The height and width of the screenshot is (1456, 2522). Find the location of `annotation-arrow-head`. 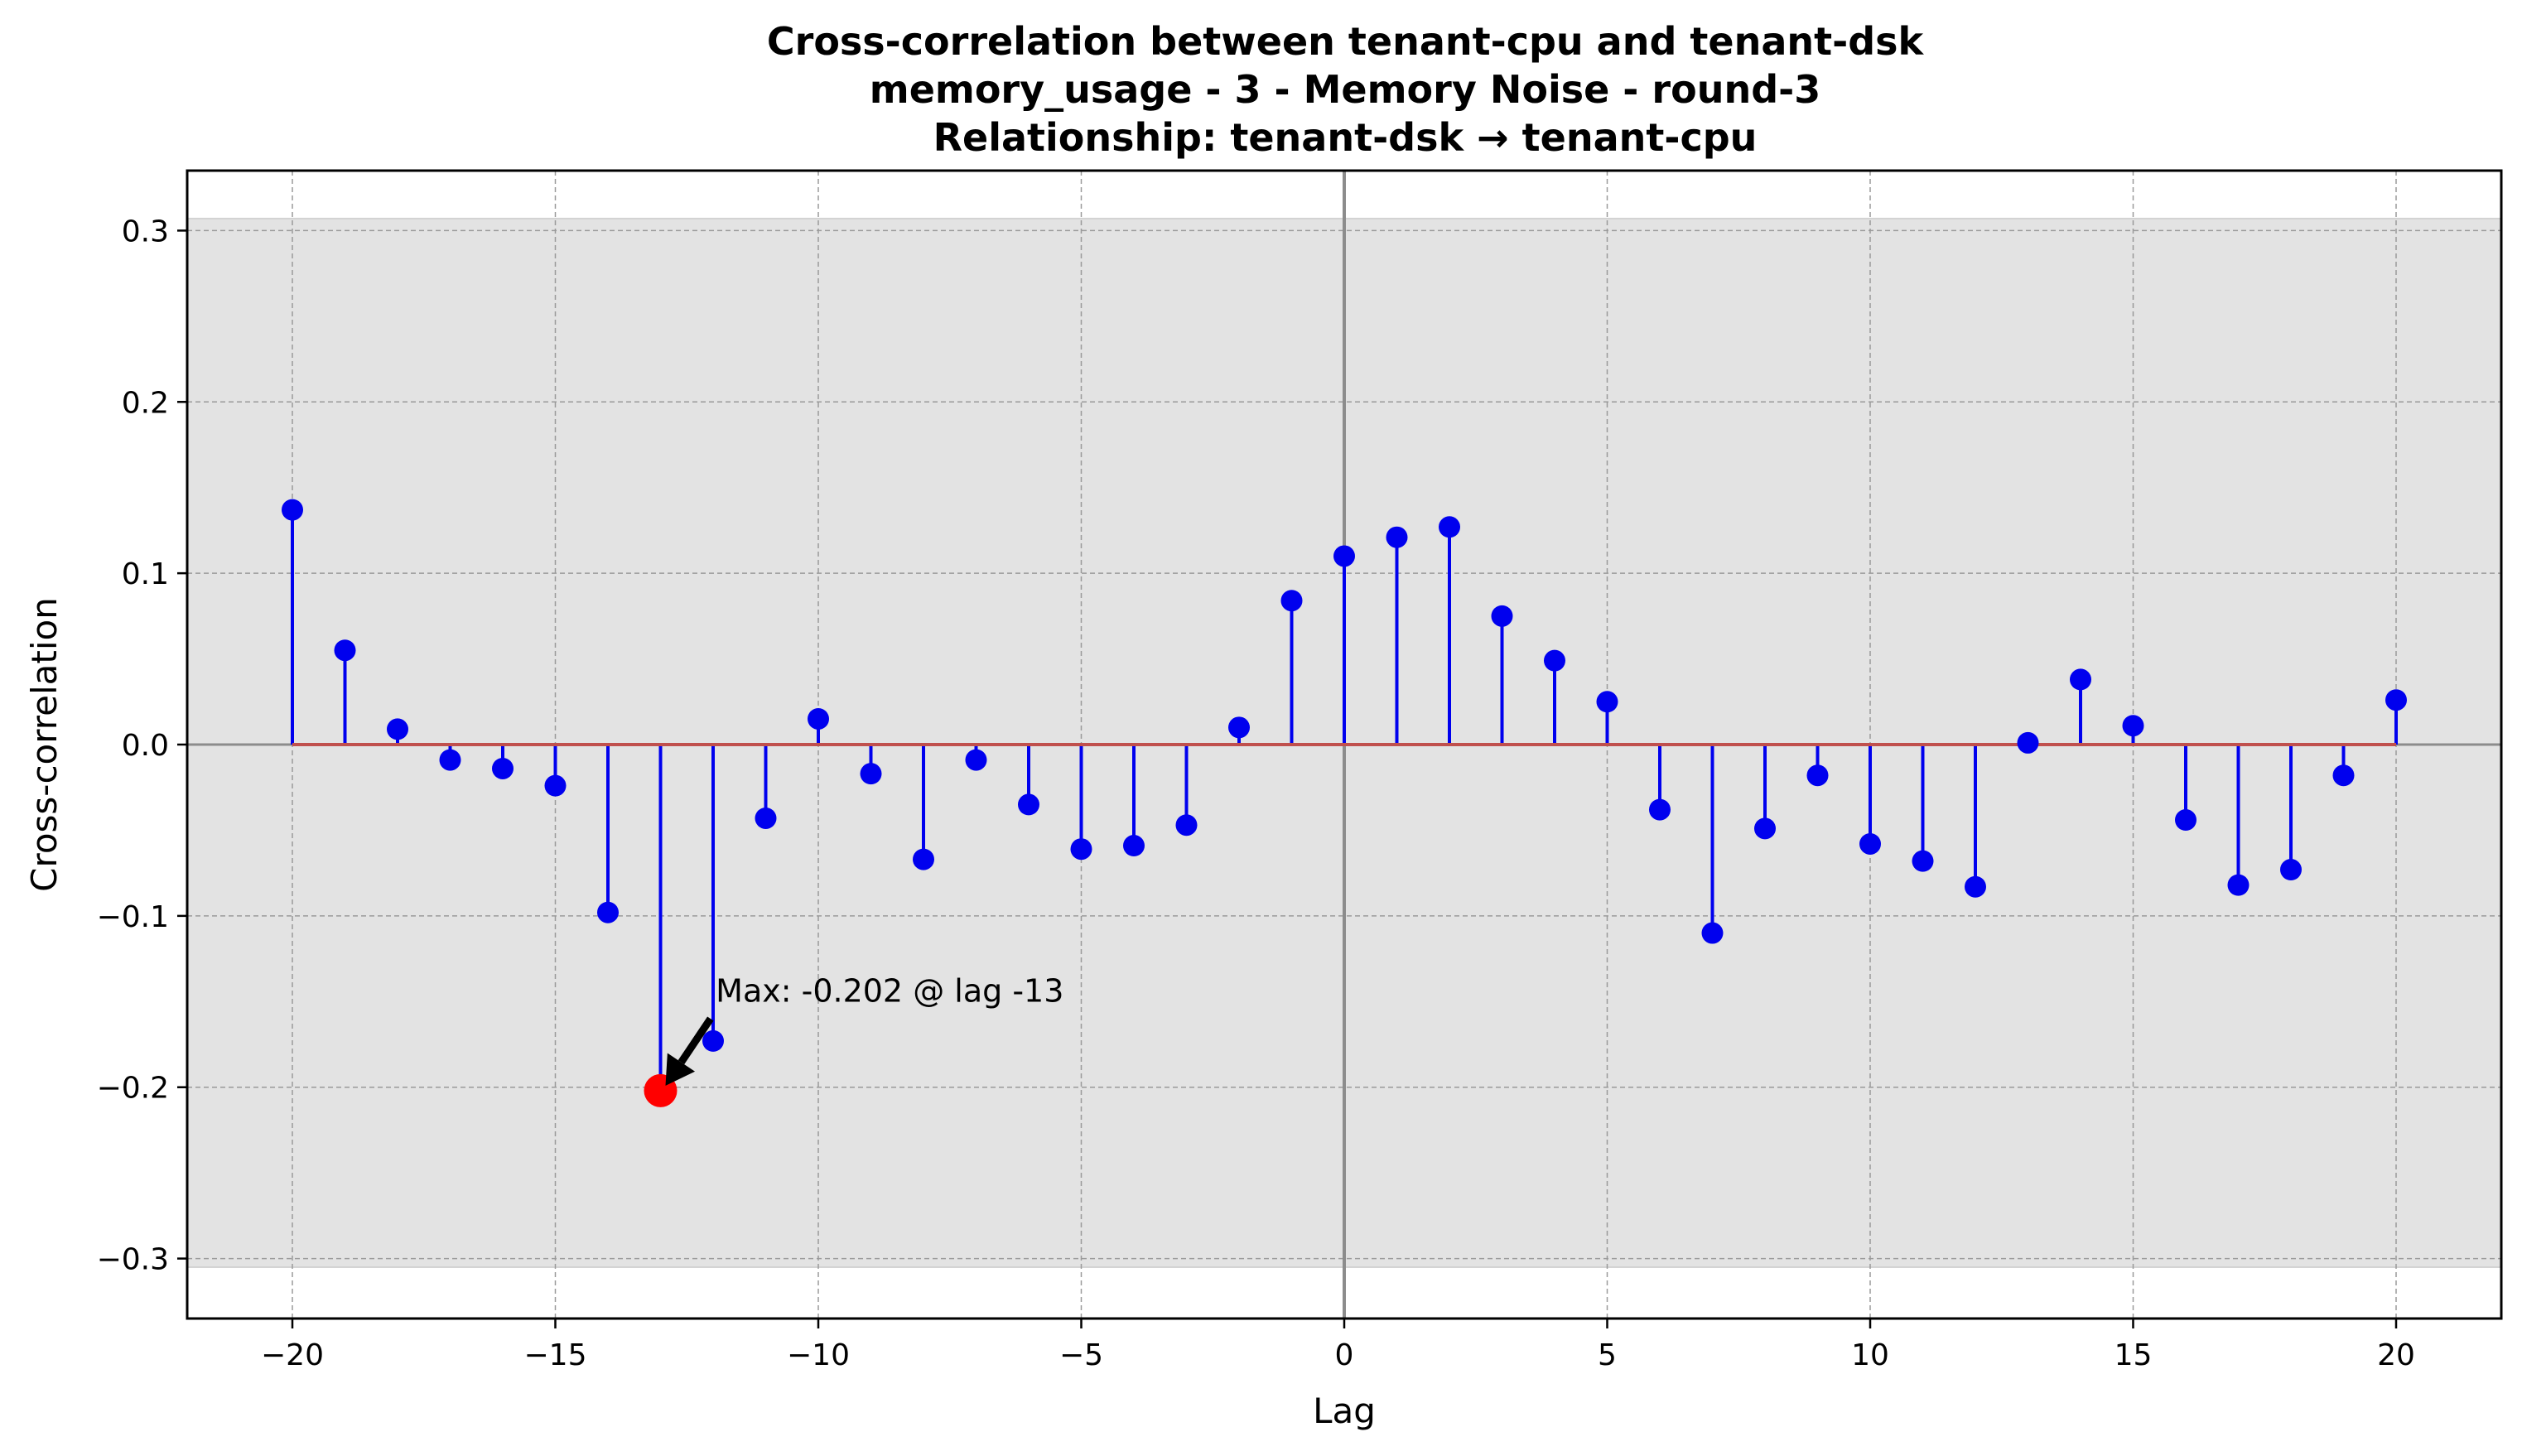

annotation-arrow-head is located at coordinates (680, 1069).